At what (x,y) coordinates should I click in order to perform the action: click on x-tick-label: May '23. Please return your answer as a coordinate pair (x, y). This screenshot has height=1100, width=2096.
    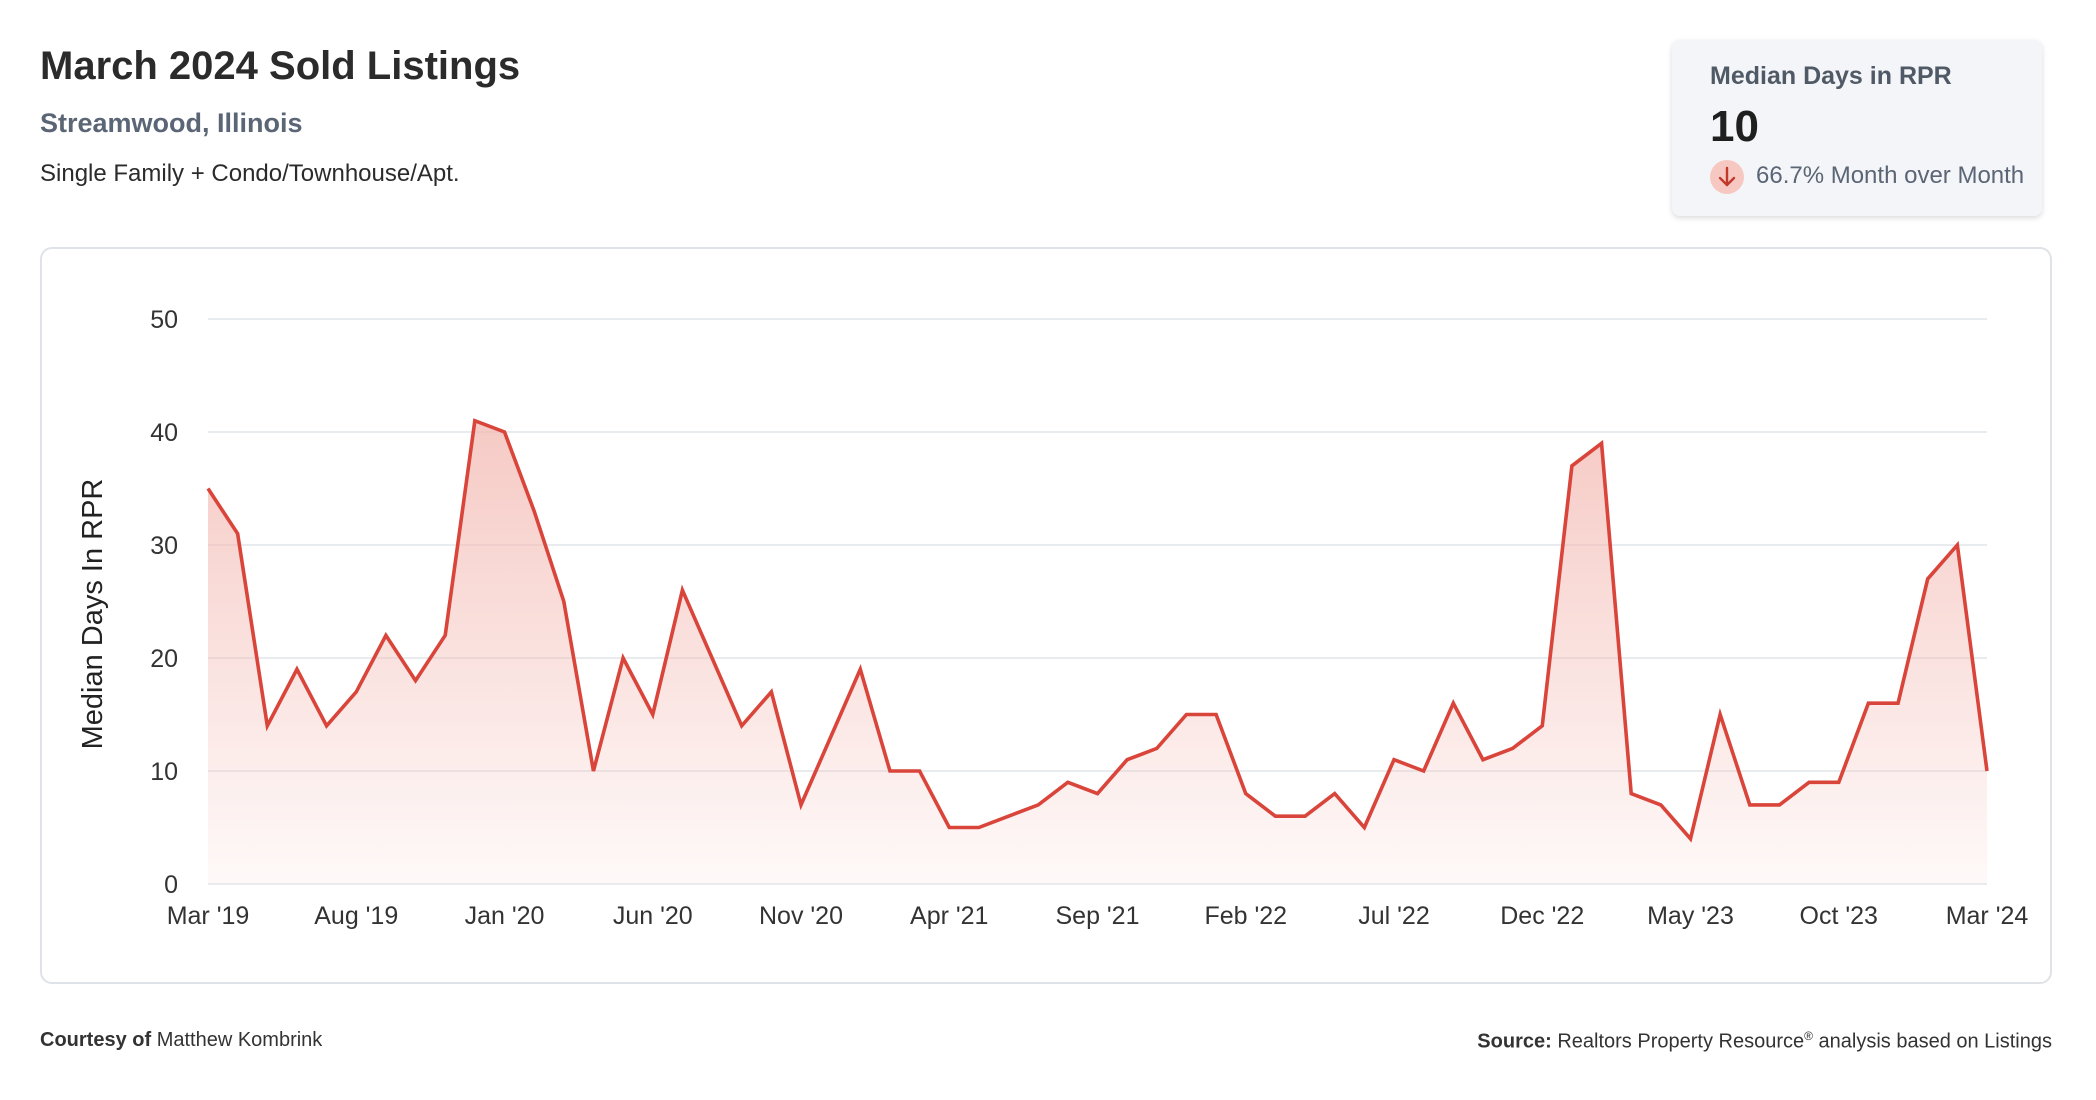
    Looking at the image, I should click on (1690, 916).